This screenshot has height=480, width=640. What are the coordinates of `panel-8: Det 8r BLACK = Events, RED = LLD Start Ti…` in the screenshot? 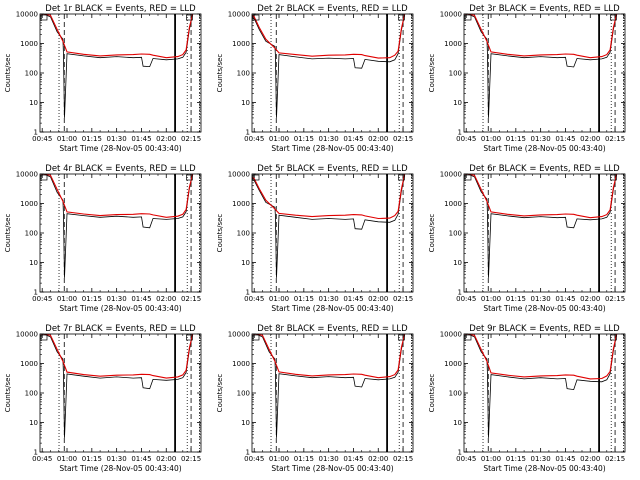 It's located at (315, 398).